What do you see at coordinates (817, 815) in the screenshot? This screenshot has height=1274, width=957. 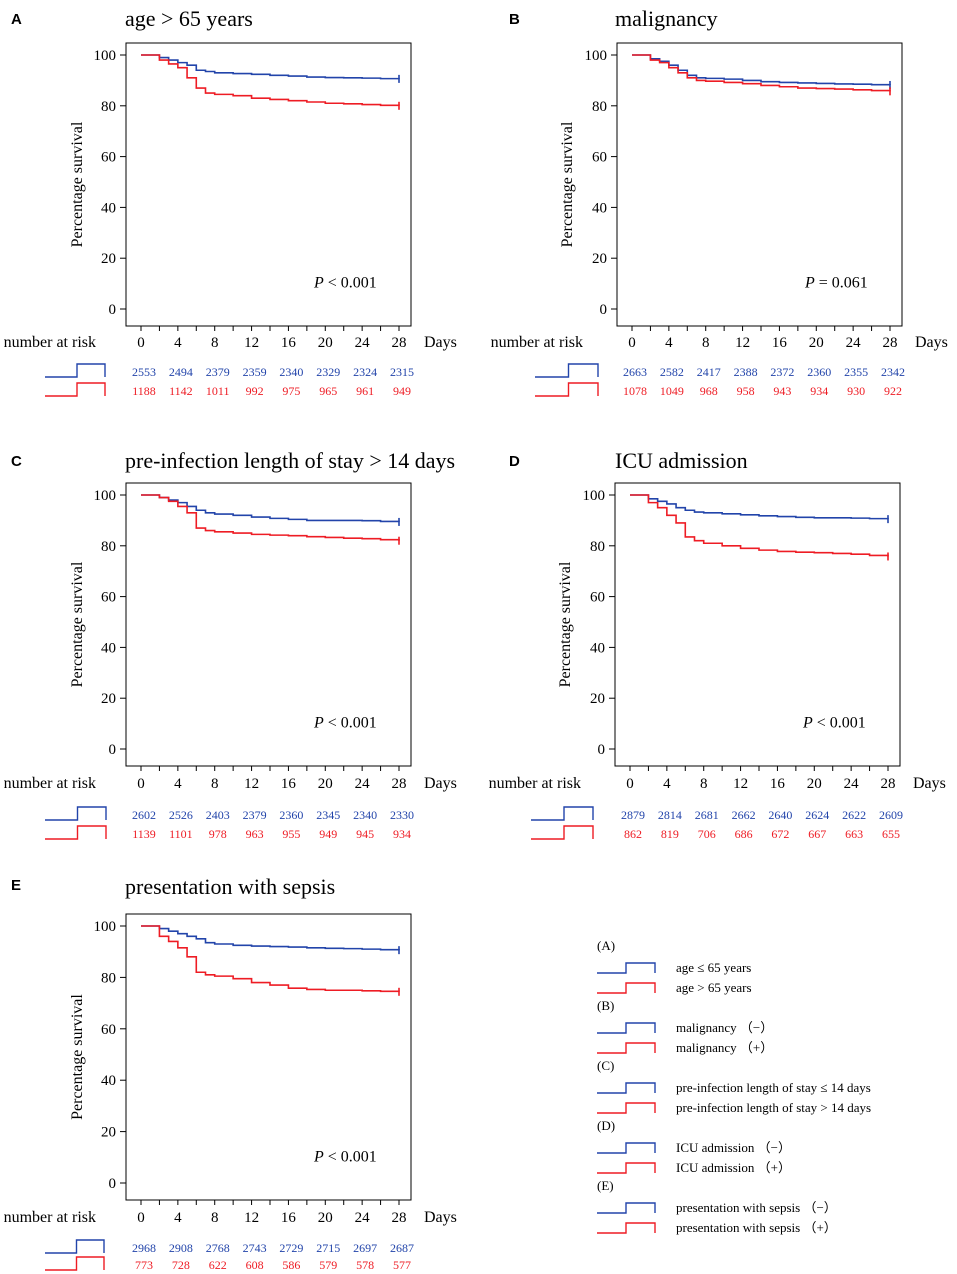 I see `risk-count-minus: 2624` at bounding box center [817, 815].